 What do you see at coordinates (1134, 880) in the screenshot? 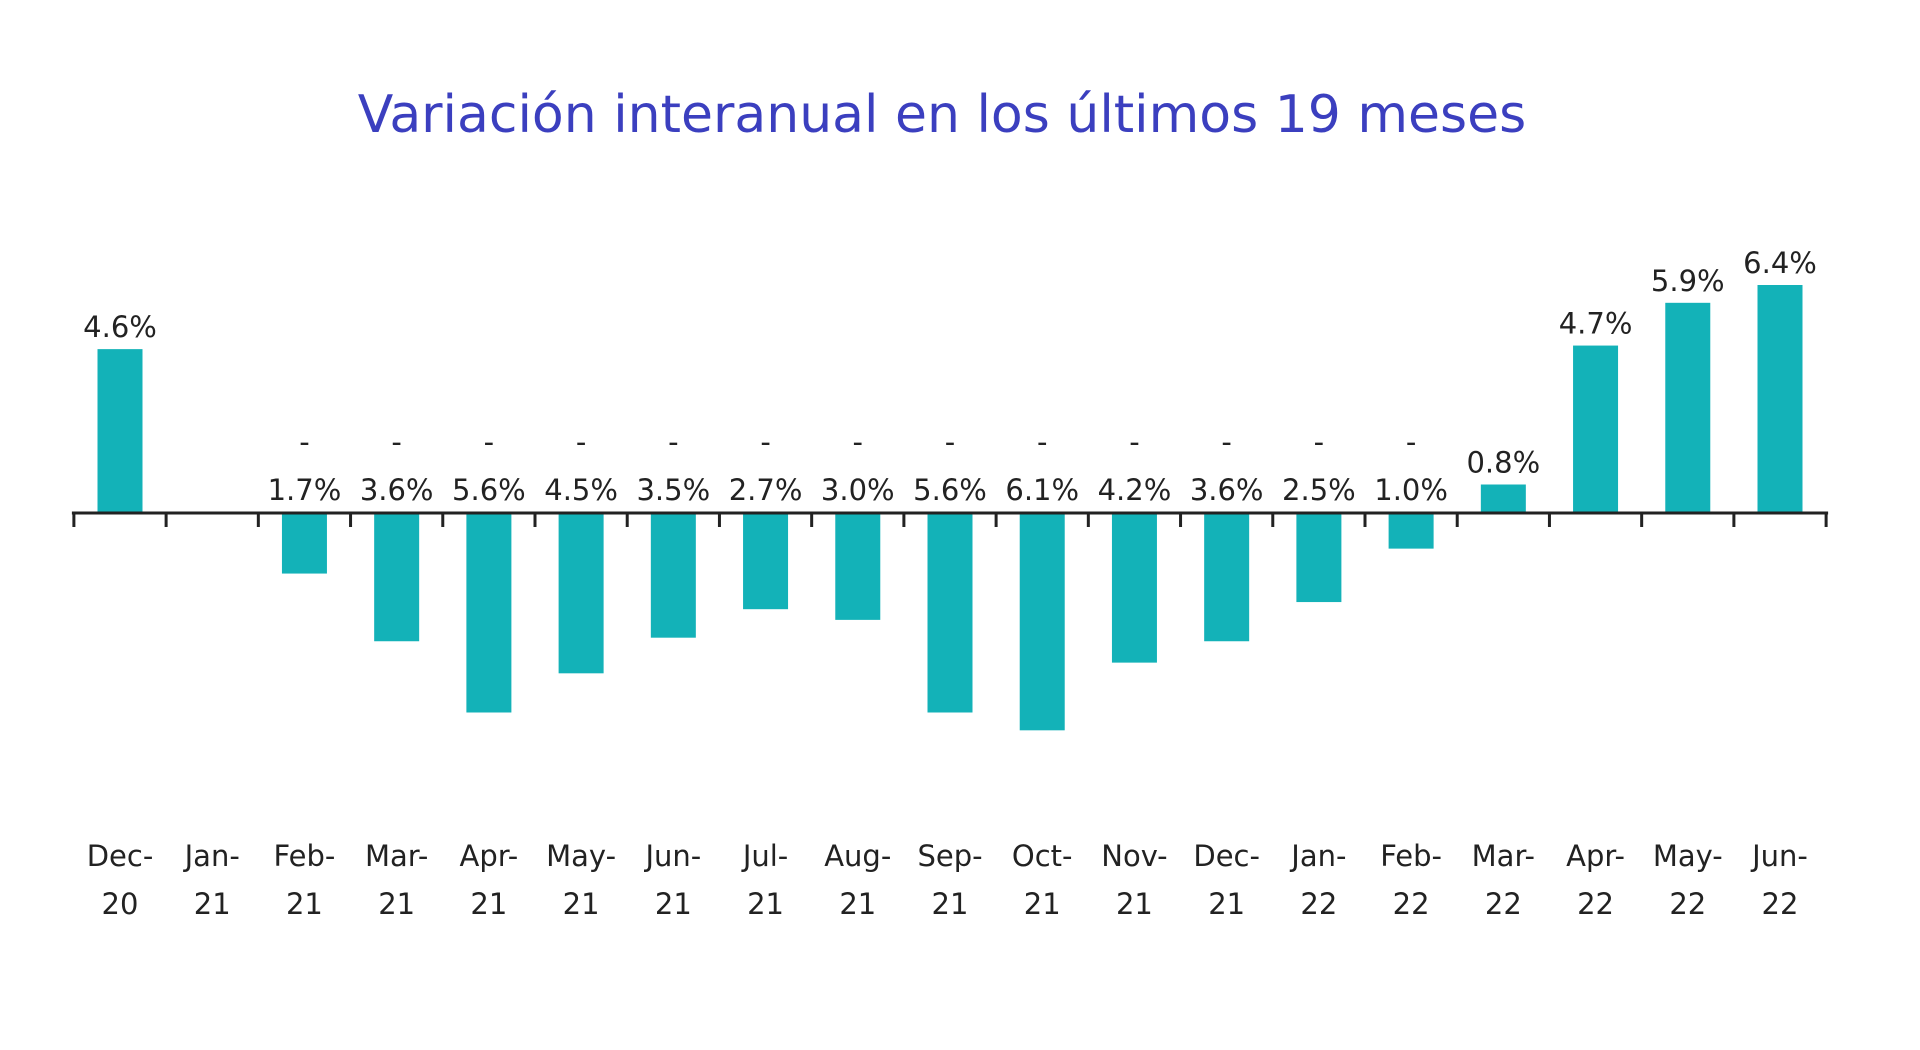
I see `x-tick-label: Nov-21` at bounding box center [1134, 880].